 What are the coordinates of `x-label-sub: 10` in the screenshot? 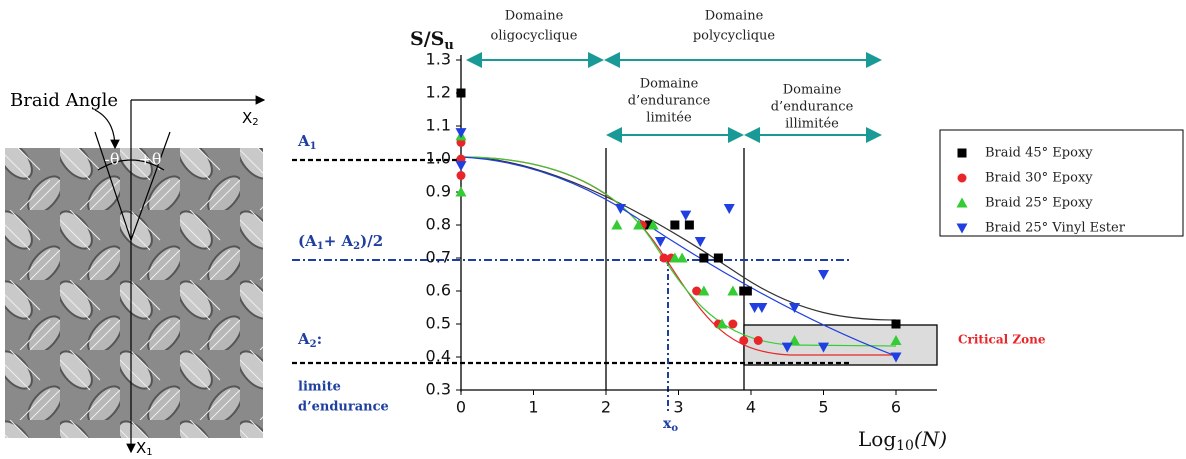 It's located at (905, 446).